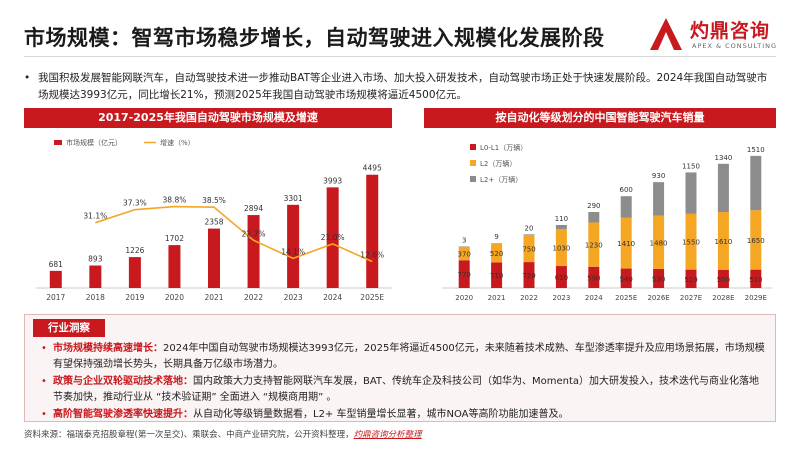 This screenshot has width=800, height=450. I want to click on brand-logo: 灼鼎咨询 APEX & CONSULTING, so click(711, 34).